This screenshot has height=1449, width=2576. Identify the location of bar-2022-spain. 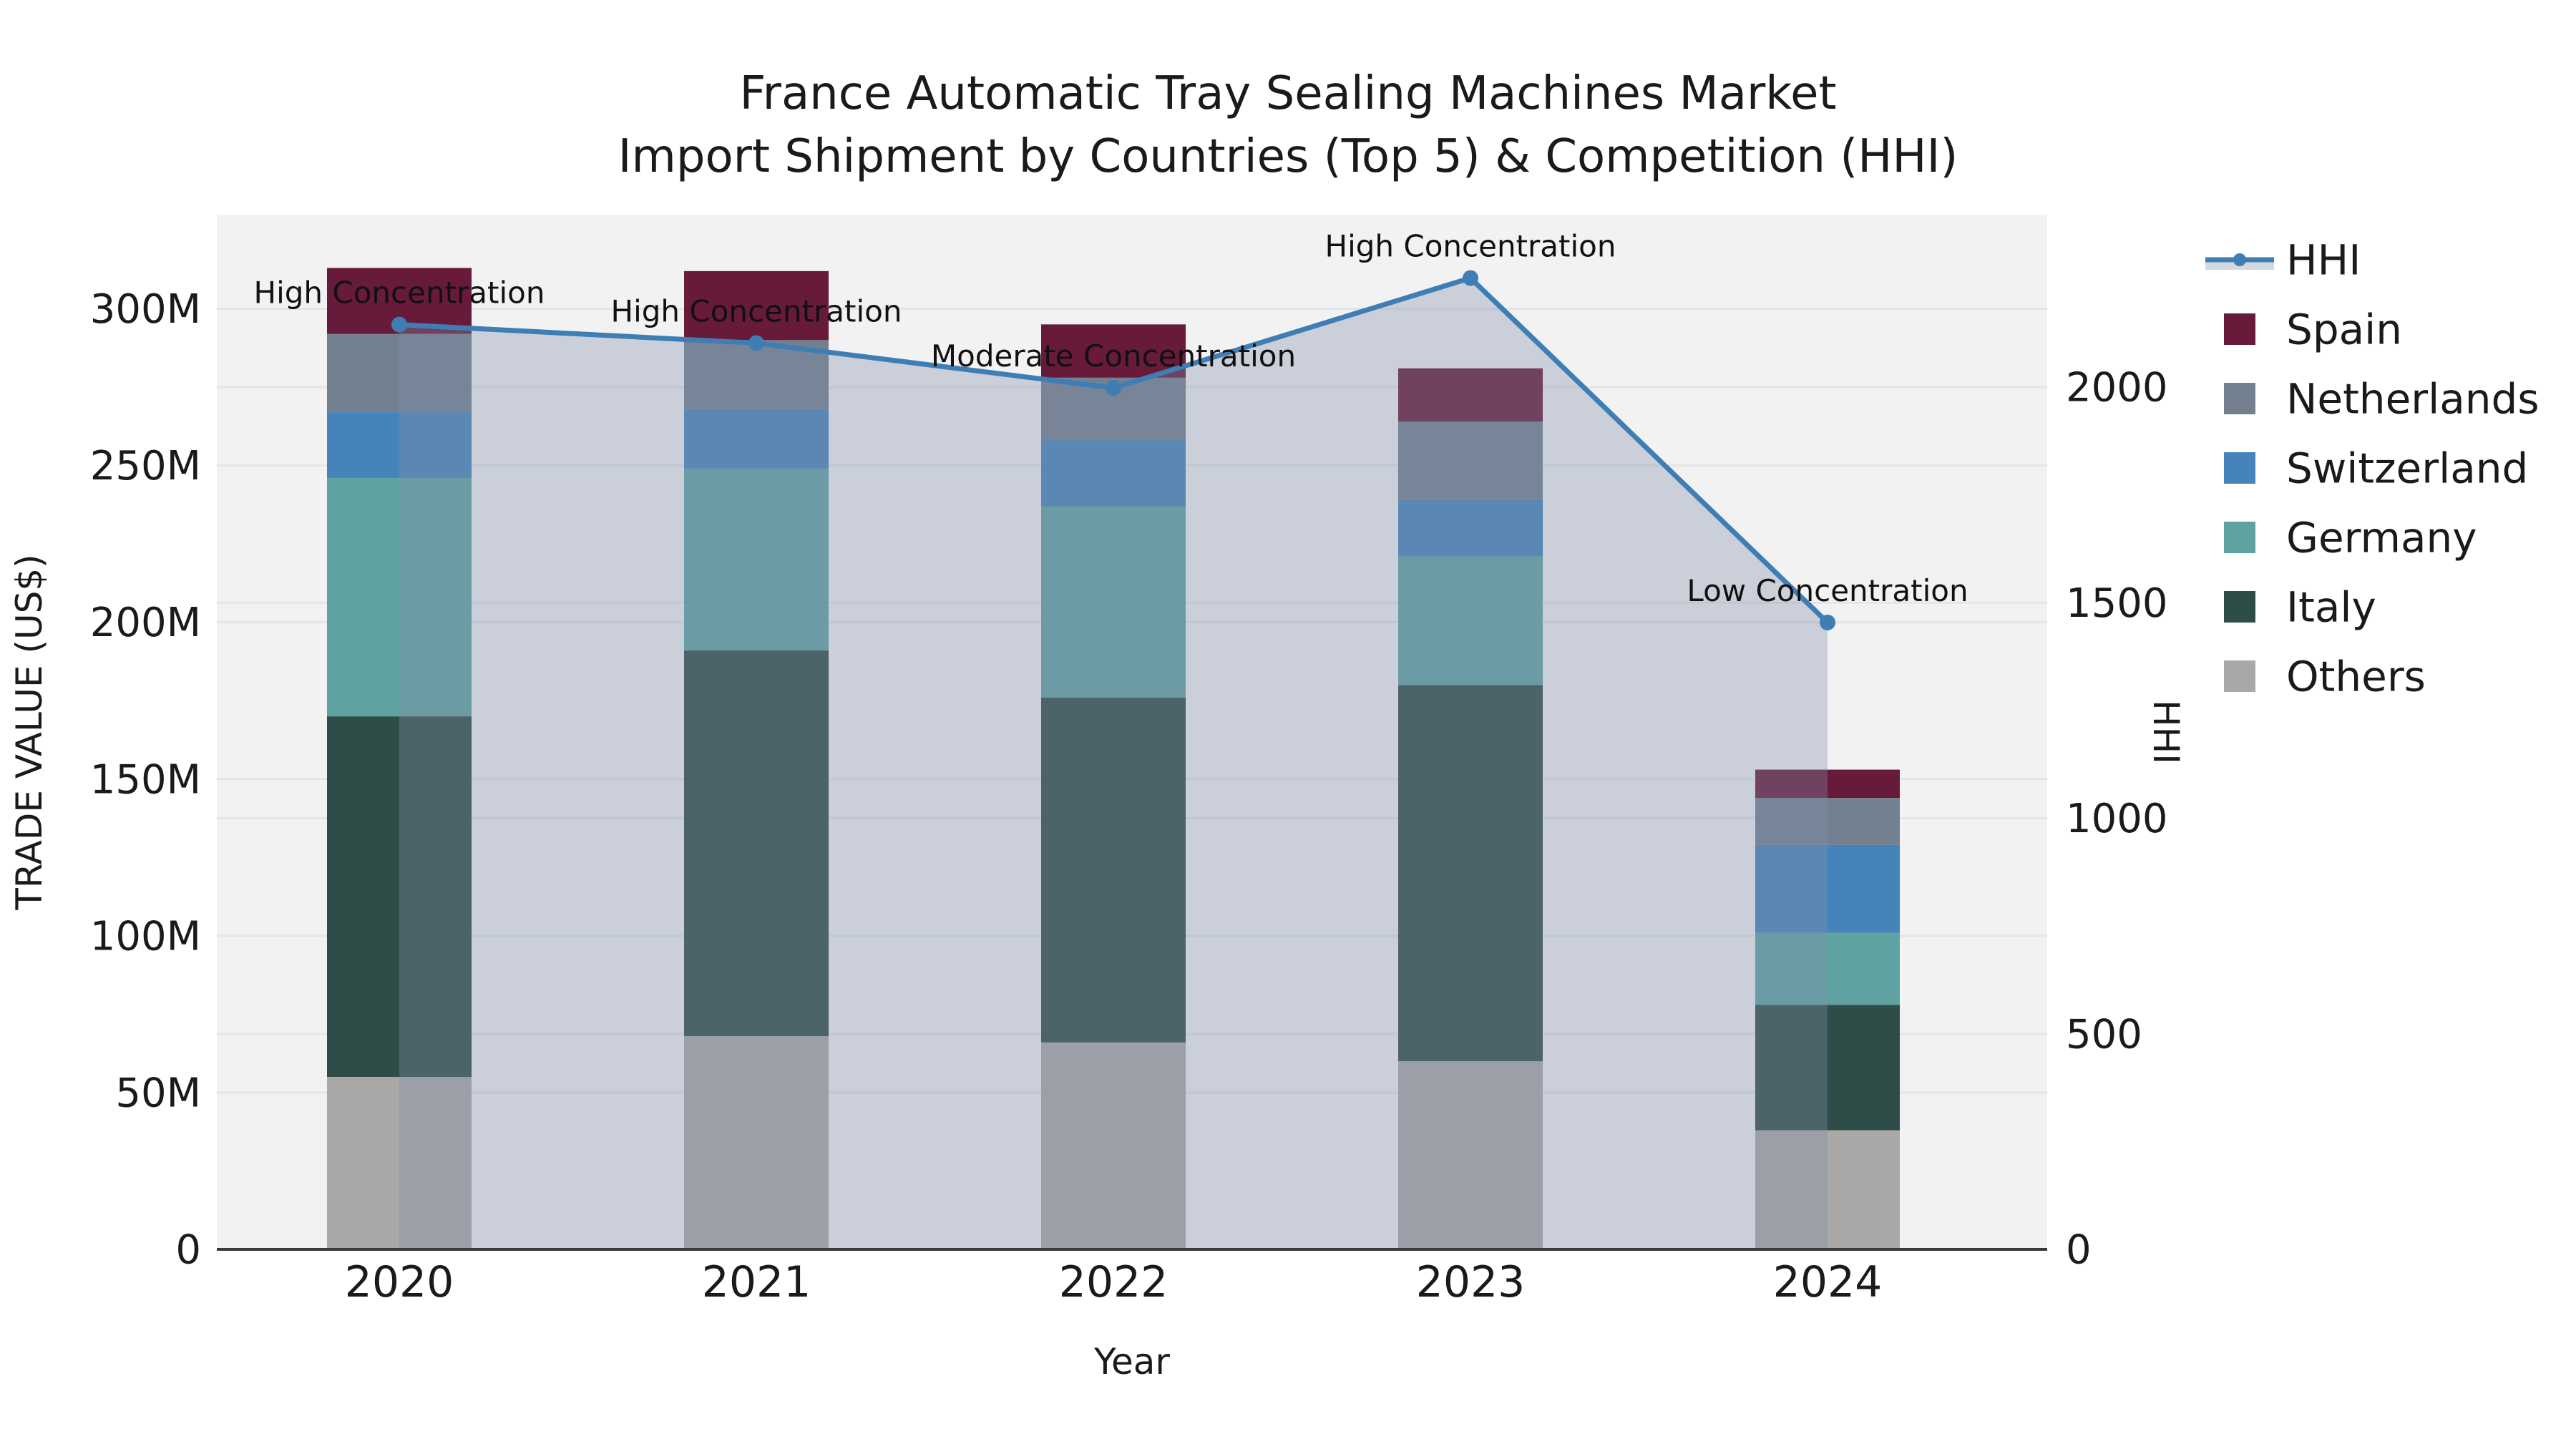
(1113, 351).